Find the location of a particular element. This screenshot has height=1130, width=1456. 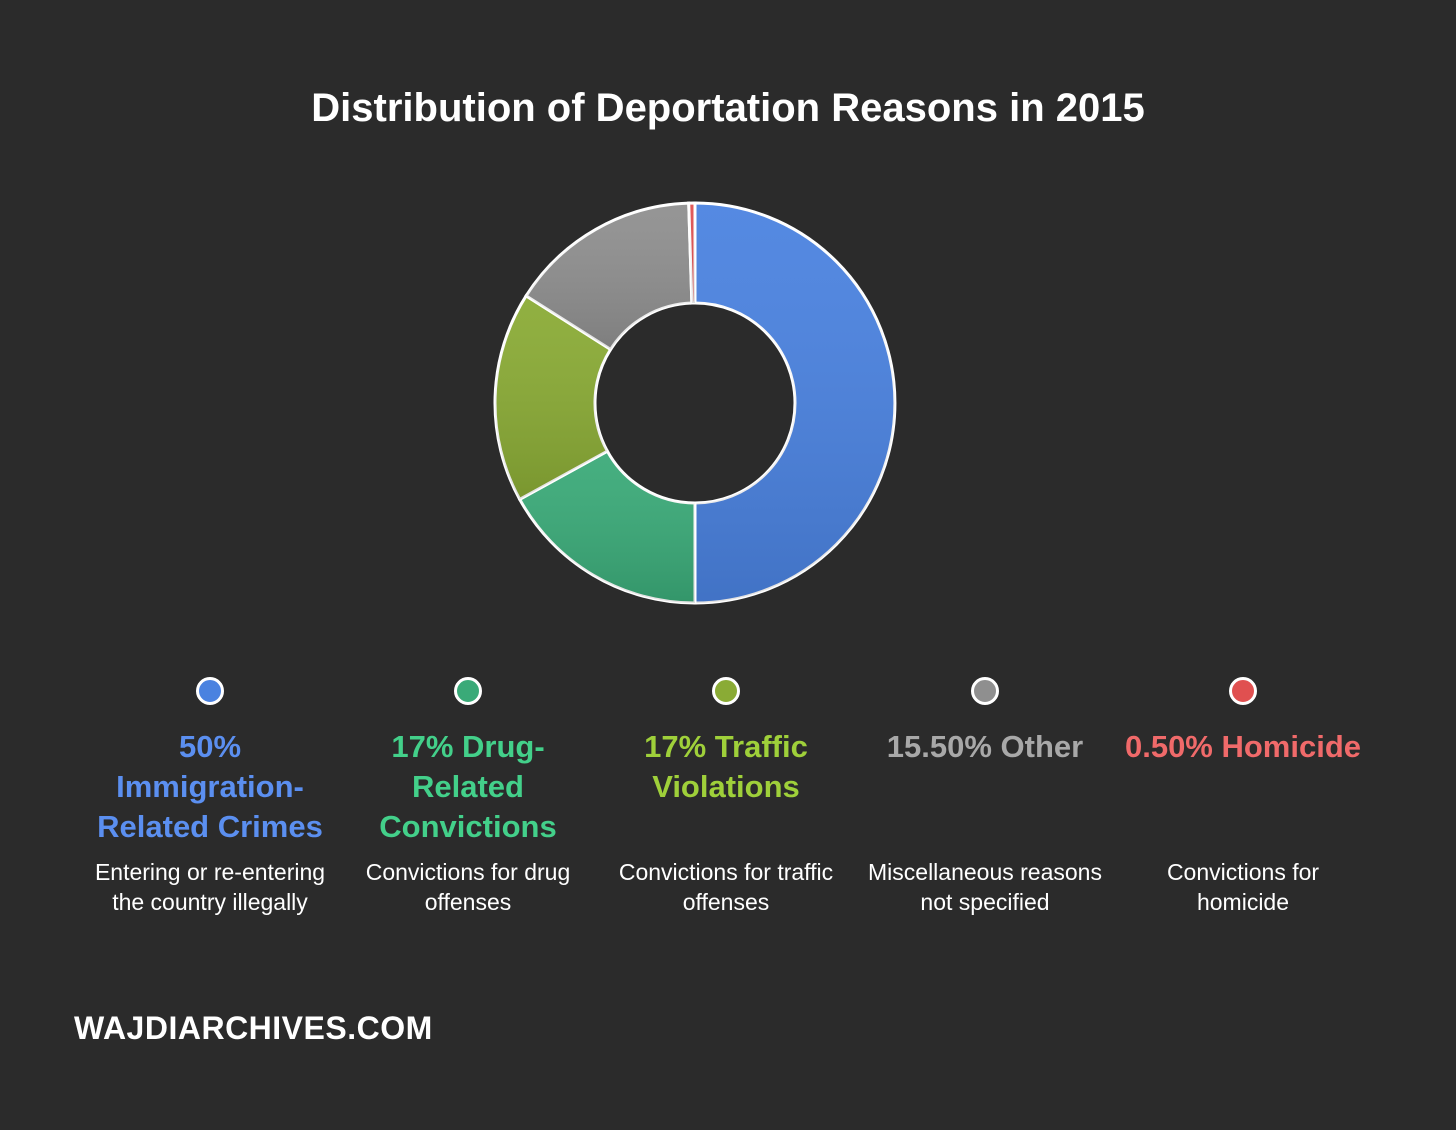

watermark: WAJDIARCHIVES.COM is located at coordinates (253, 1028).